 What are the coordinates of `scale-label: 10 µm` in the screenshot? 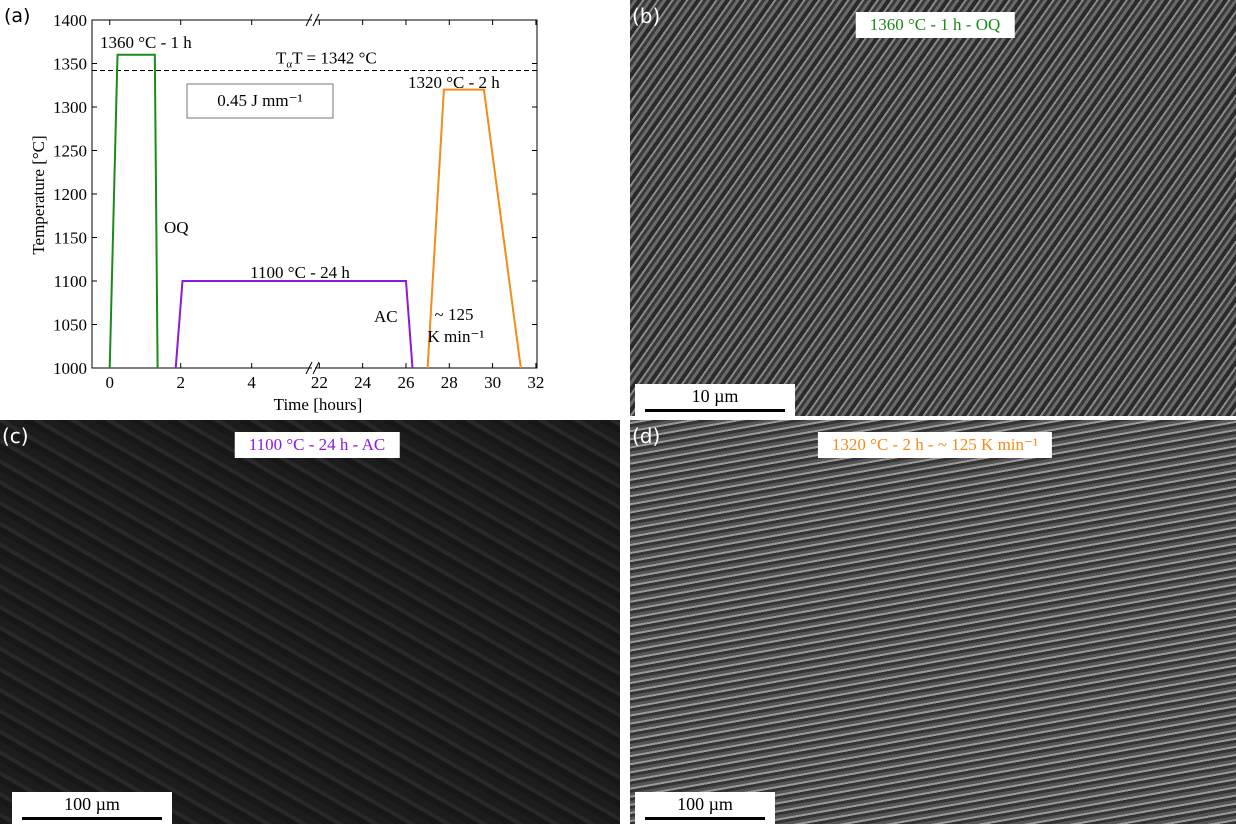 It's located at (715, 396).